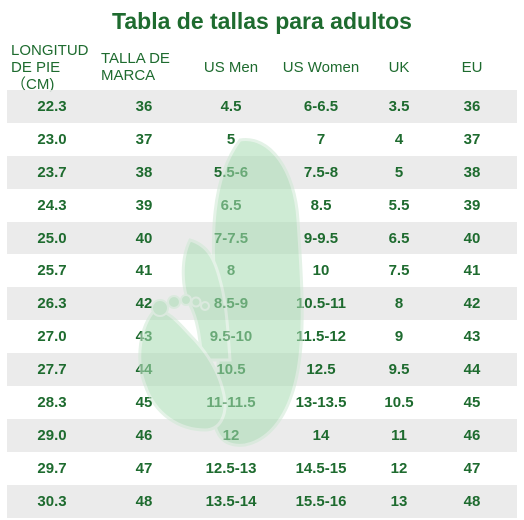 This screenshot has width=524, height=520. Describe the element at coordinates (52, 238) in the screenshot. I see `cell-foot-length: 25.0` at that location.